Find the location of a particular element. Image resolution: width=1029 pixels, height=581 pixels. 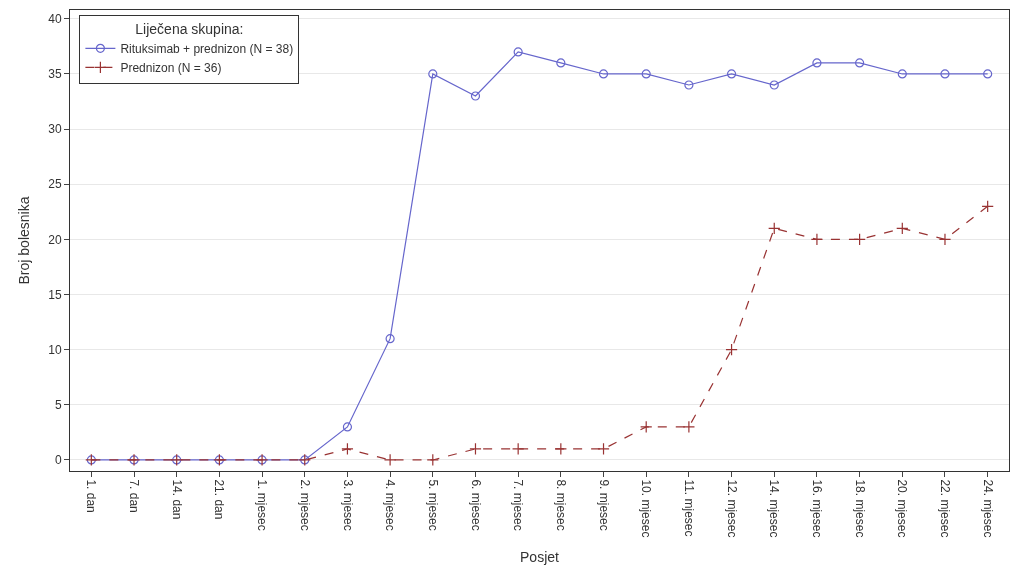

x-tick-label: 1. dan is located at coordinates (91, 496).